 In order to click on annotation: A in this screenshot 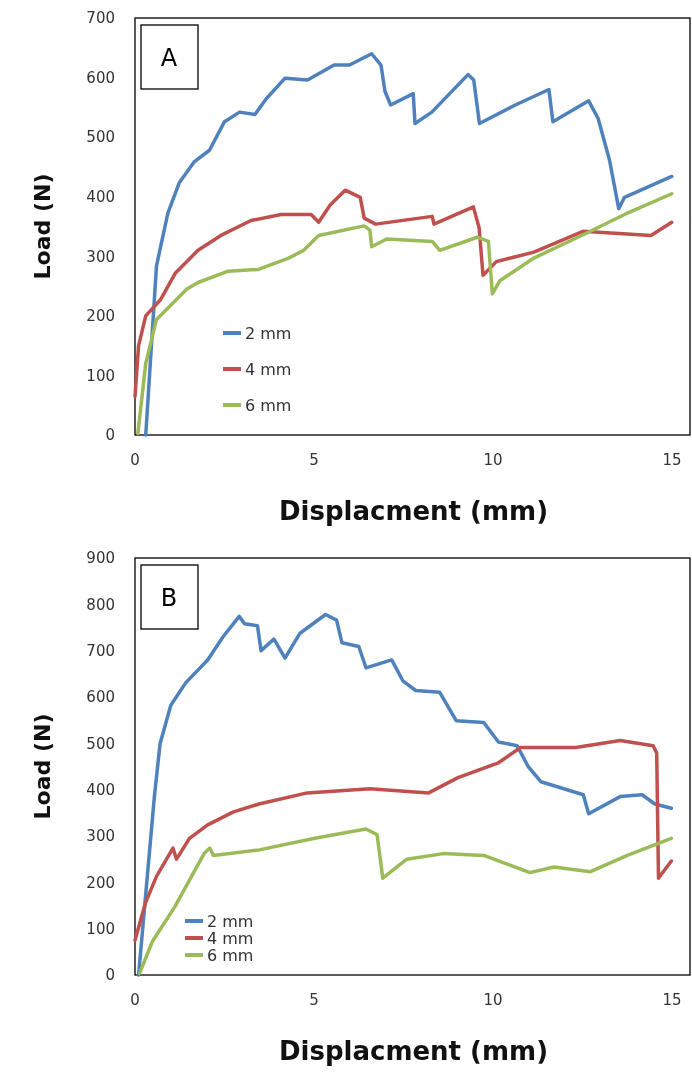, I will do `click(169, 58)`.